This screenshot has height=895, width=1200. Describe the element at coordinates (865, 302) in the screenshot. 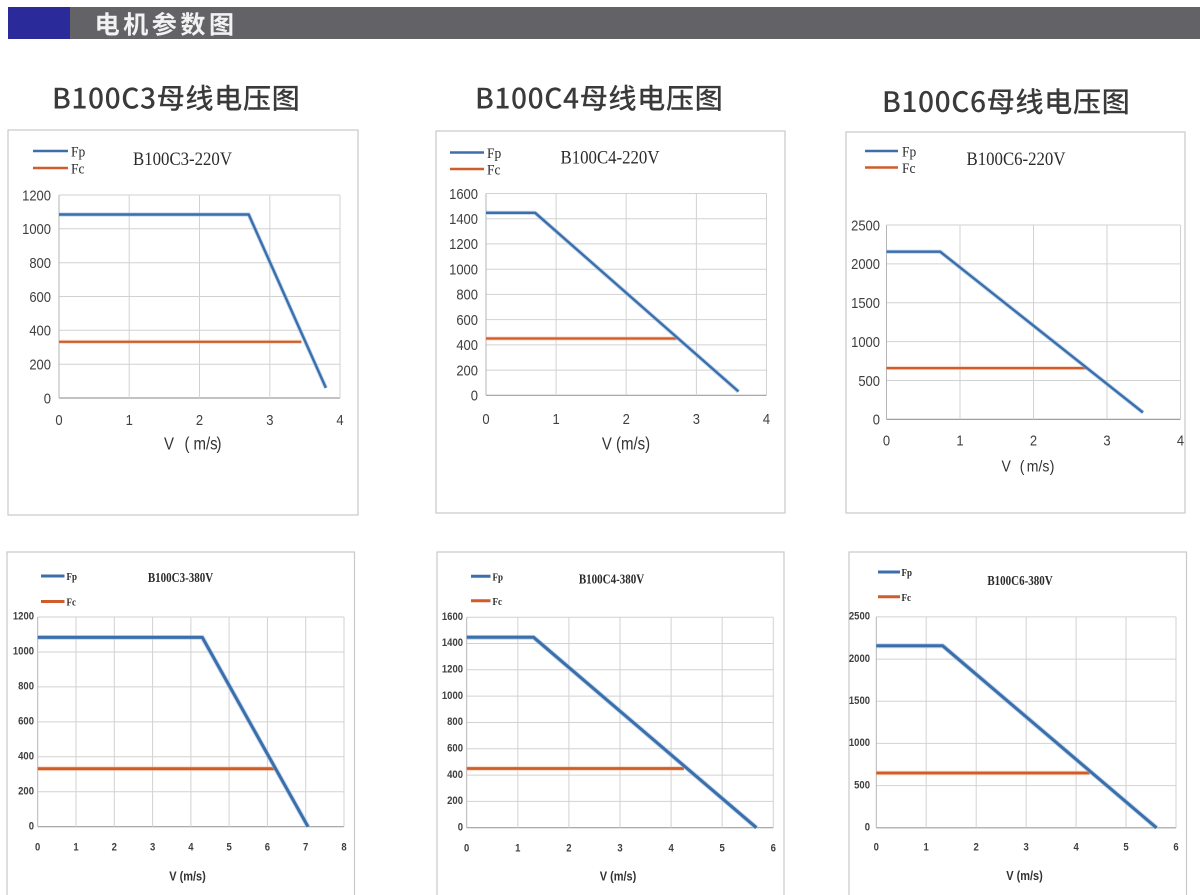

I see `svg-text: 1500` at that location.